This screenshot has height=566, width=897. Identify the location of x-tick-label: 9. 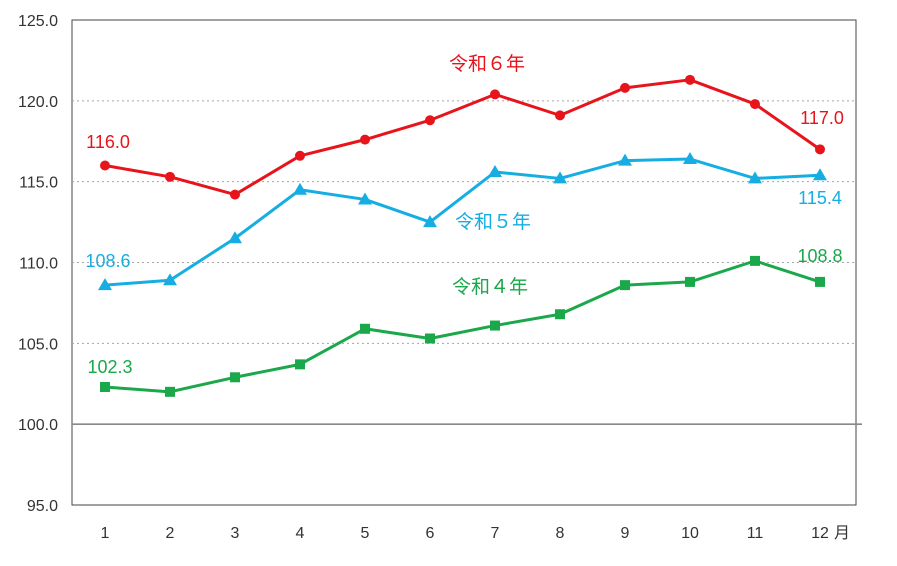
(625, 533).